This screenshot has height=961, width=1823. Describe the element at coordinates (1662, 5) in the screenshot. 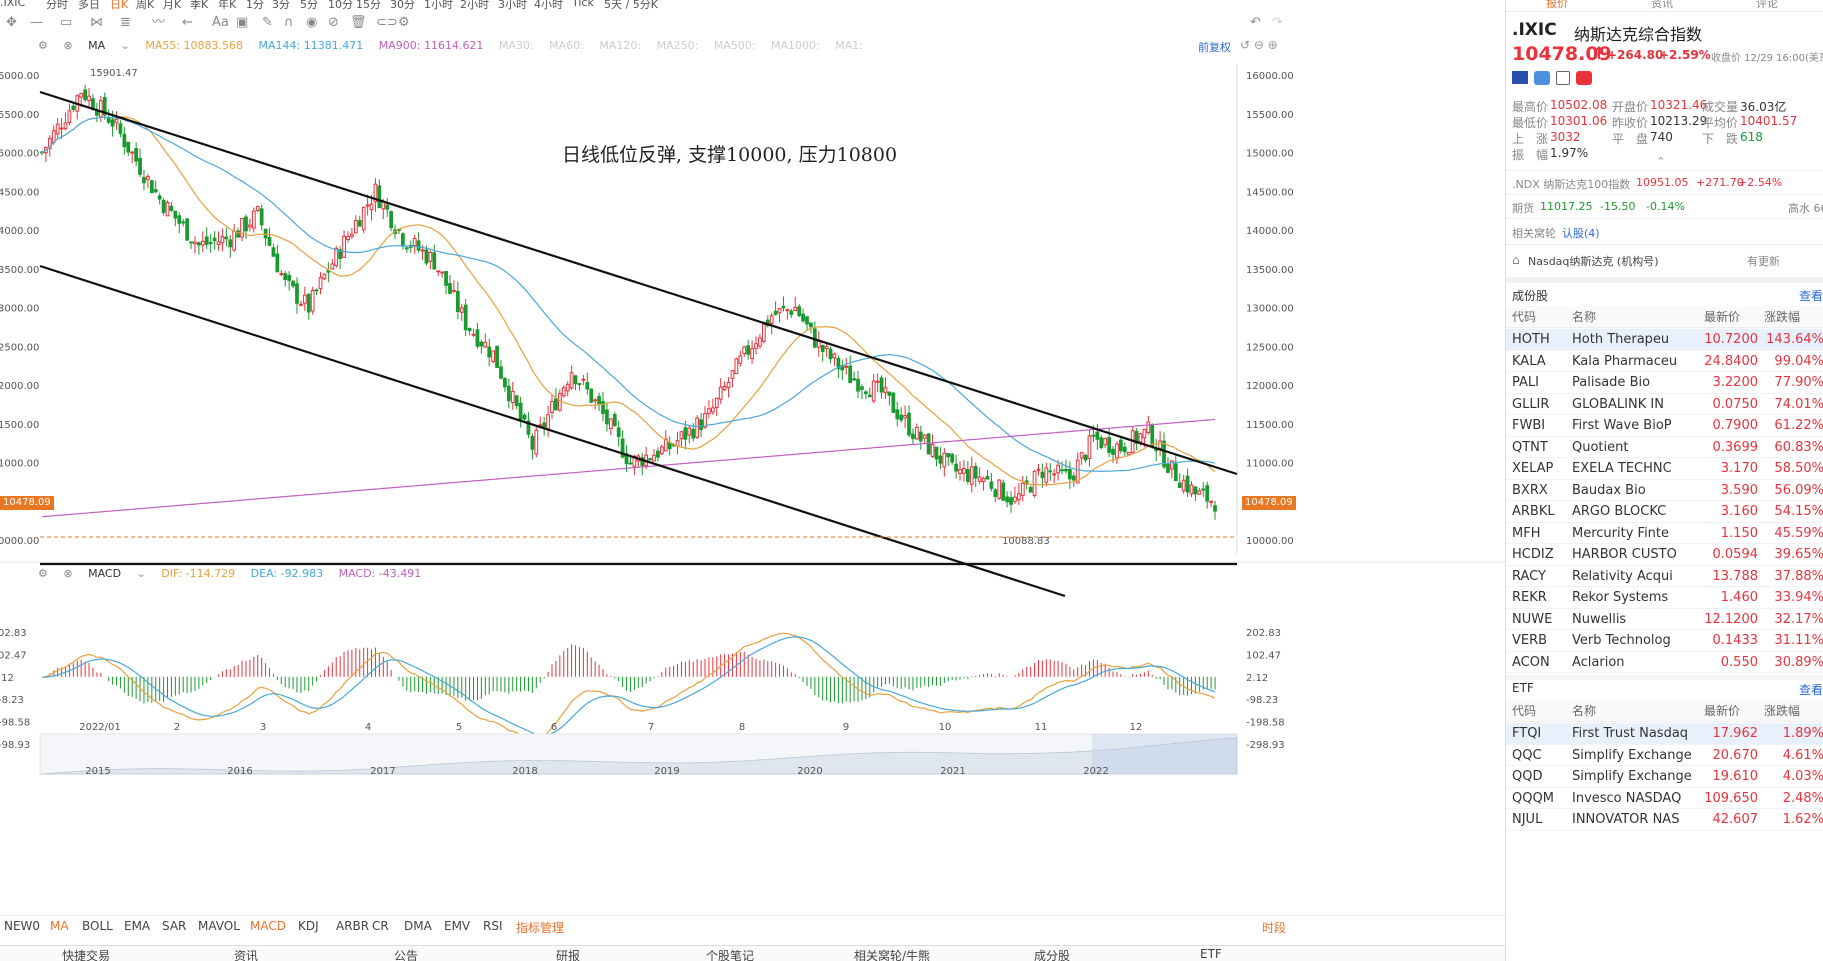

I see `tab-news: 资讯` at that location.